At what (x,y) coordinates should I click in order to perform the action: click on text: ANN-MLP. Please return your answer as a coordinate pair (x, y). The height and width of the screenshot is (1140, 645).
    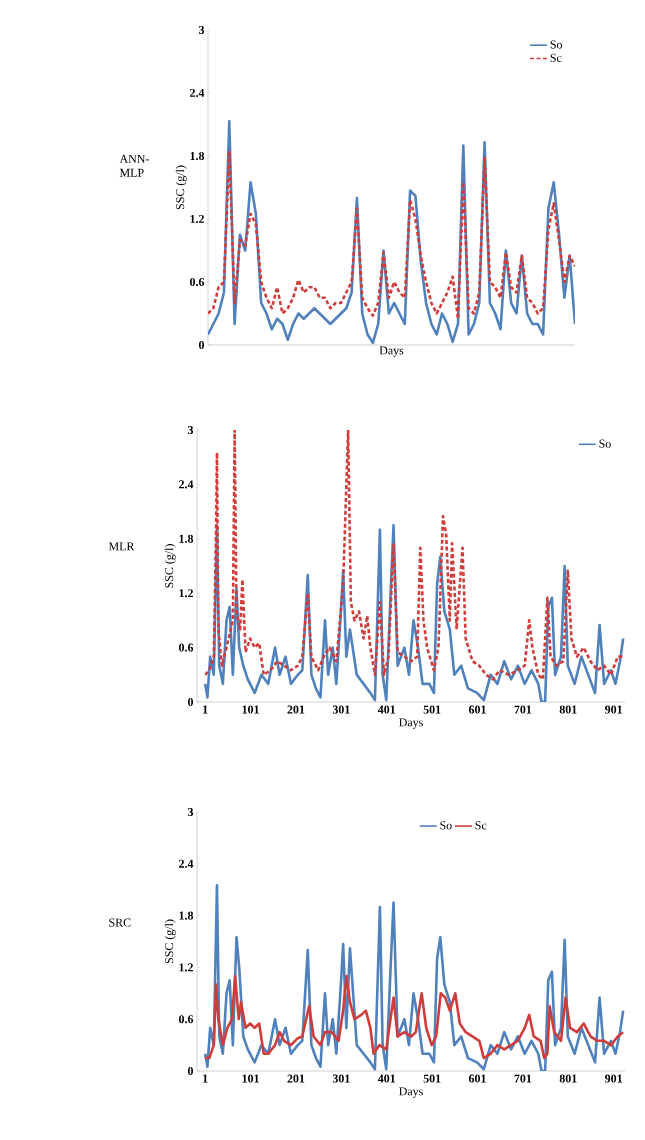
    Looking at the image, I should click on (134, 165).